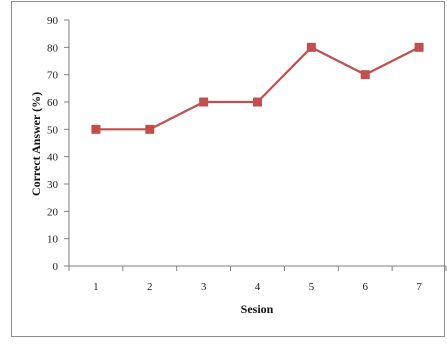 This screenshot has height=345, width=447. What do you see at coordinates (53, 76) in the screenshot?
I see `y-tick-label: 70` at bounding box center [53, 76].